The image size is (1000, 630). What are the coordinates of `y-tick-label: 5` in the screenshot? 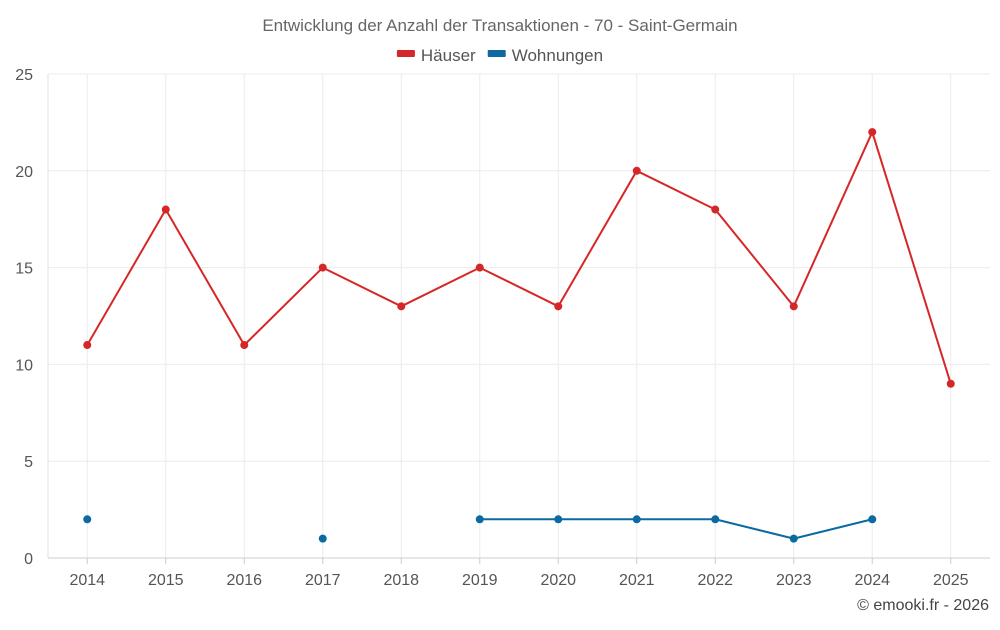 It's located at (28, 462).